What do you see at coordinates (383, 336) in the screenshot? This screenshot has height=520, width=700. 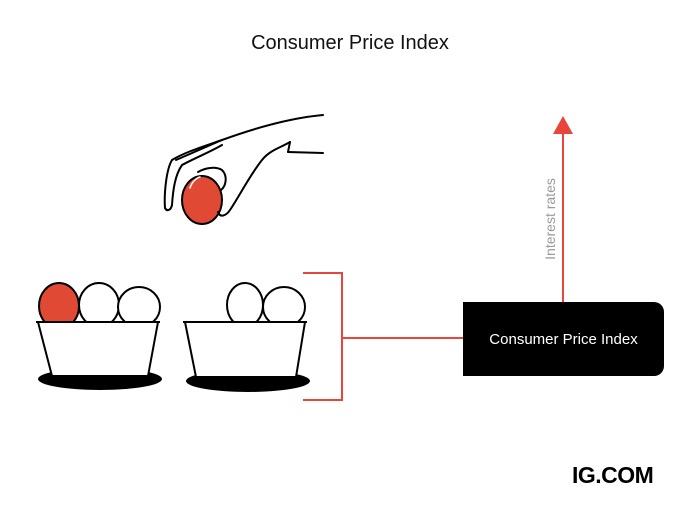 I see `bracket-connector` at bounding box center [383, 336].